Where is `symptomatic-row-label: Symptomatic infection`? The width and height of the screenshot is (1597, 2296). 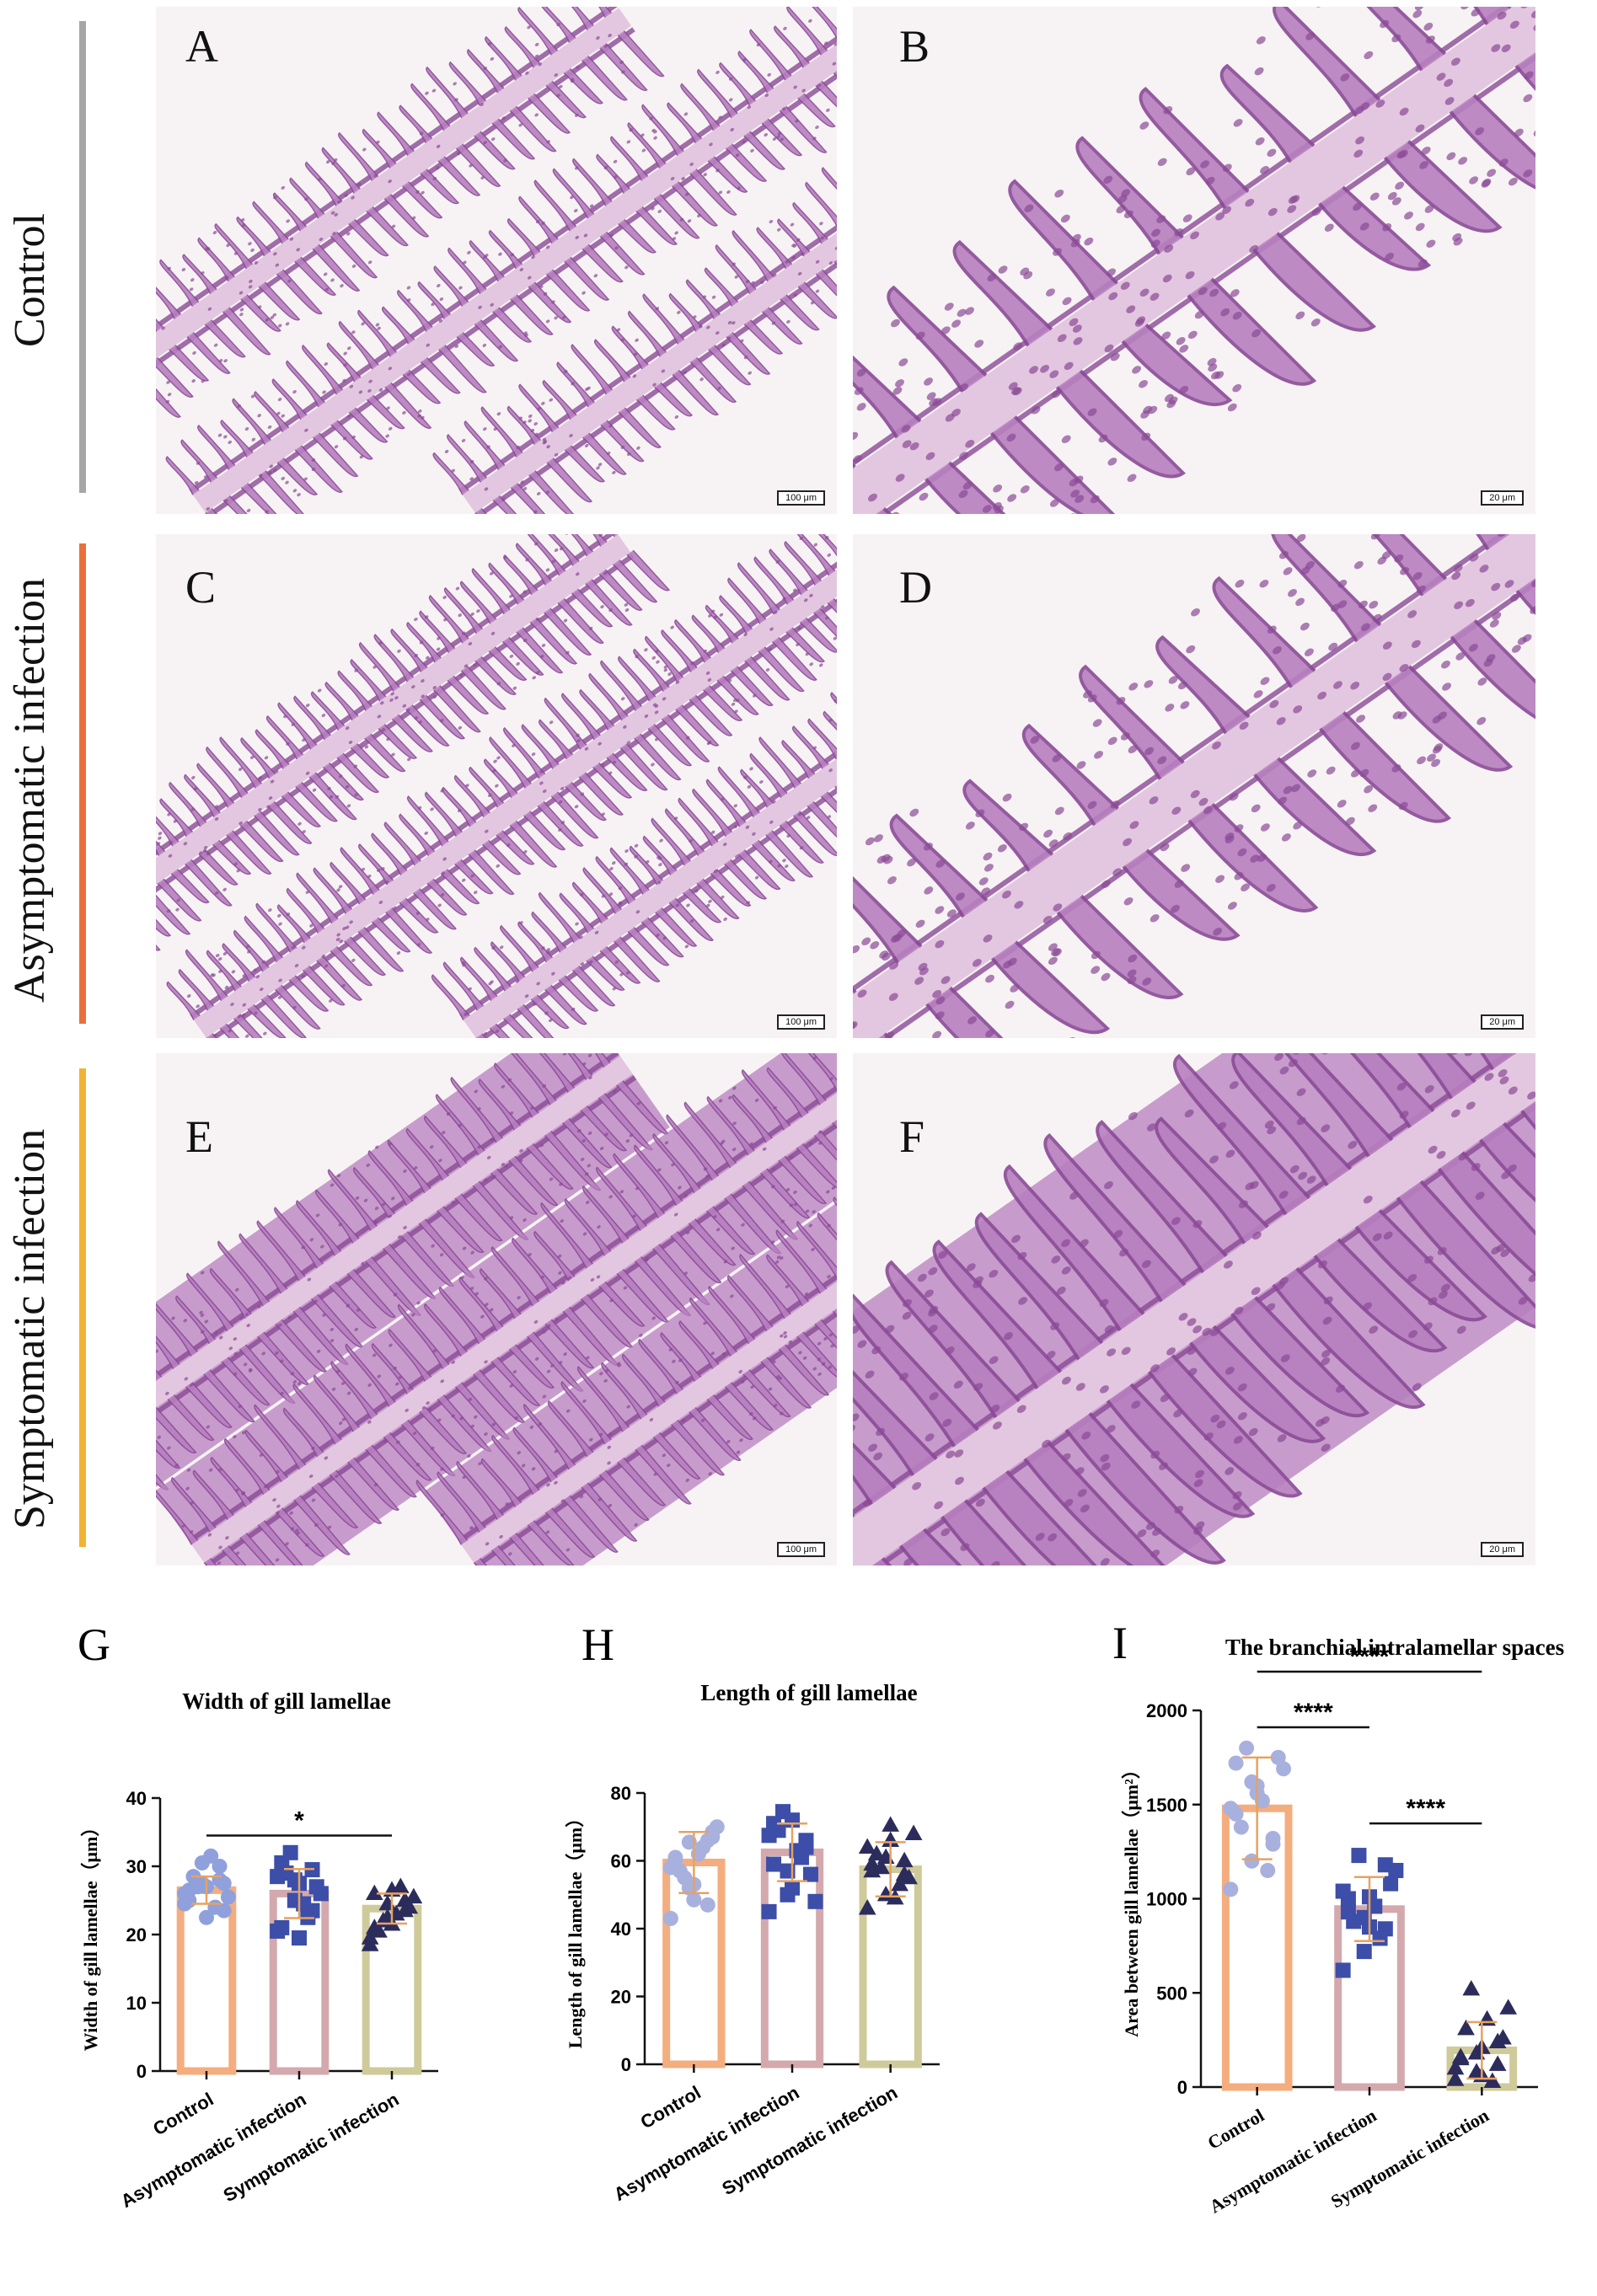
symptomatic-row-label: Symptomatic infection is located at coordinates (30, 1329).